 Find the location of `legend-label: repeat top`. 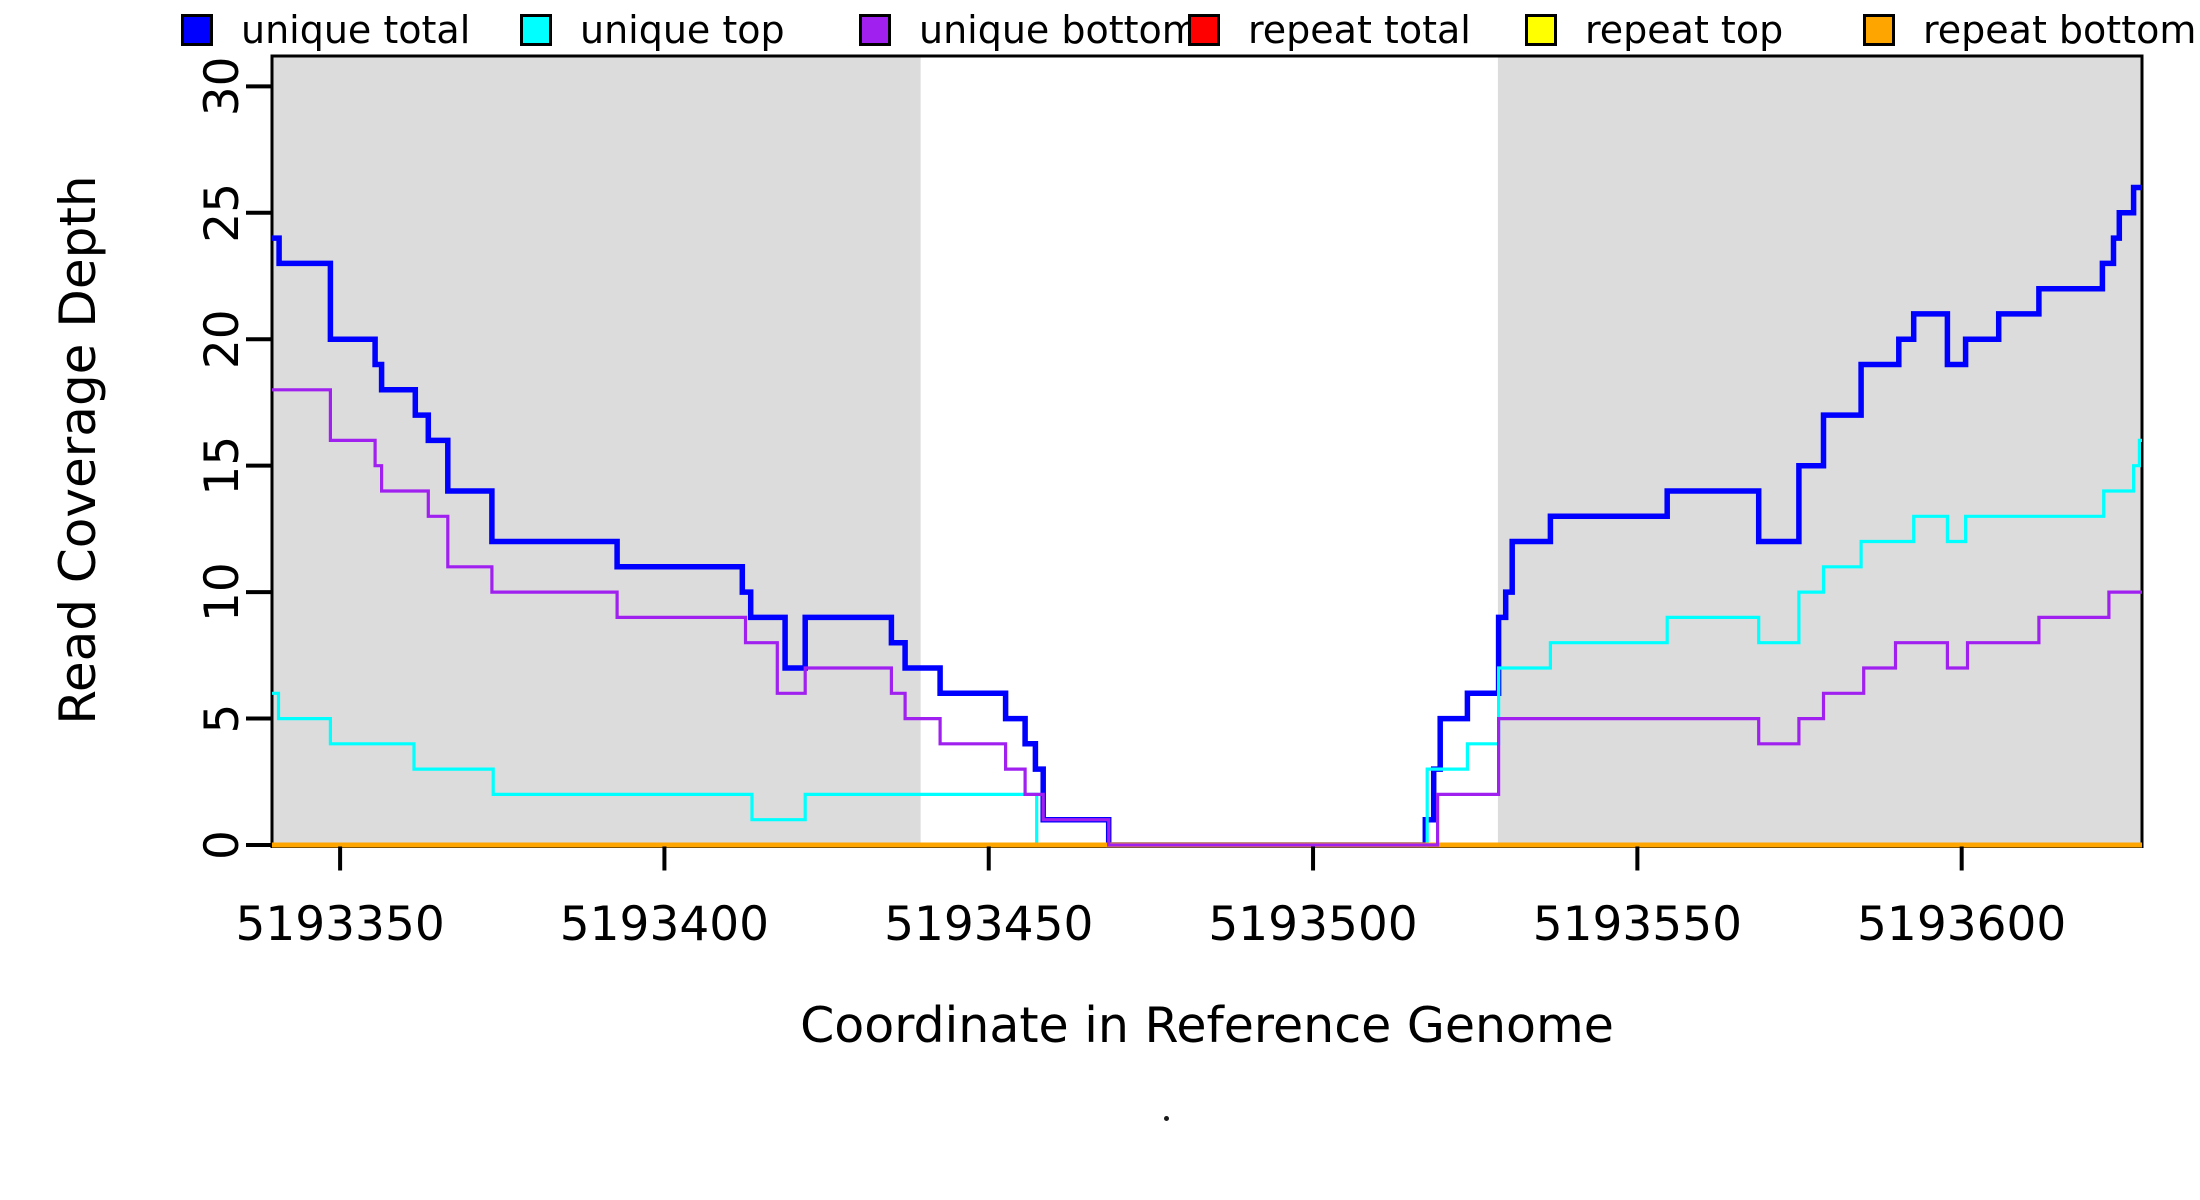

legend-label: repeat top is located at coordinates (1684, 30).